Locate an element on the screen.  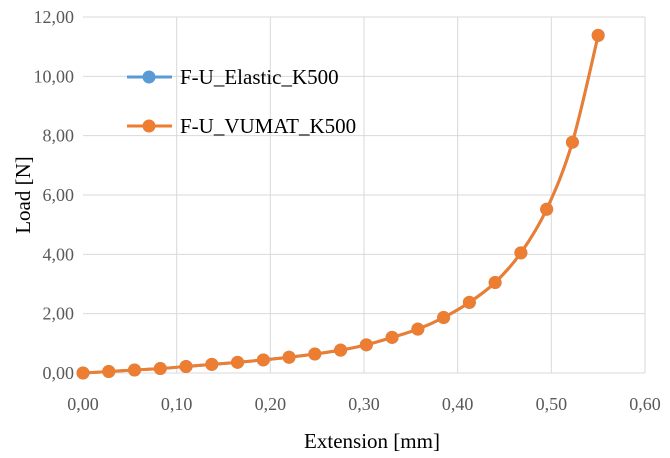
legend-label-elastic: F-U_Elastic_K500 is located at coordinates (259, 77).